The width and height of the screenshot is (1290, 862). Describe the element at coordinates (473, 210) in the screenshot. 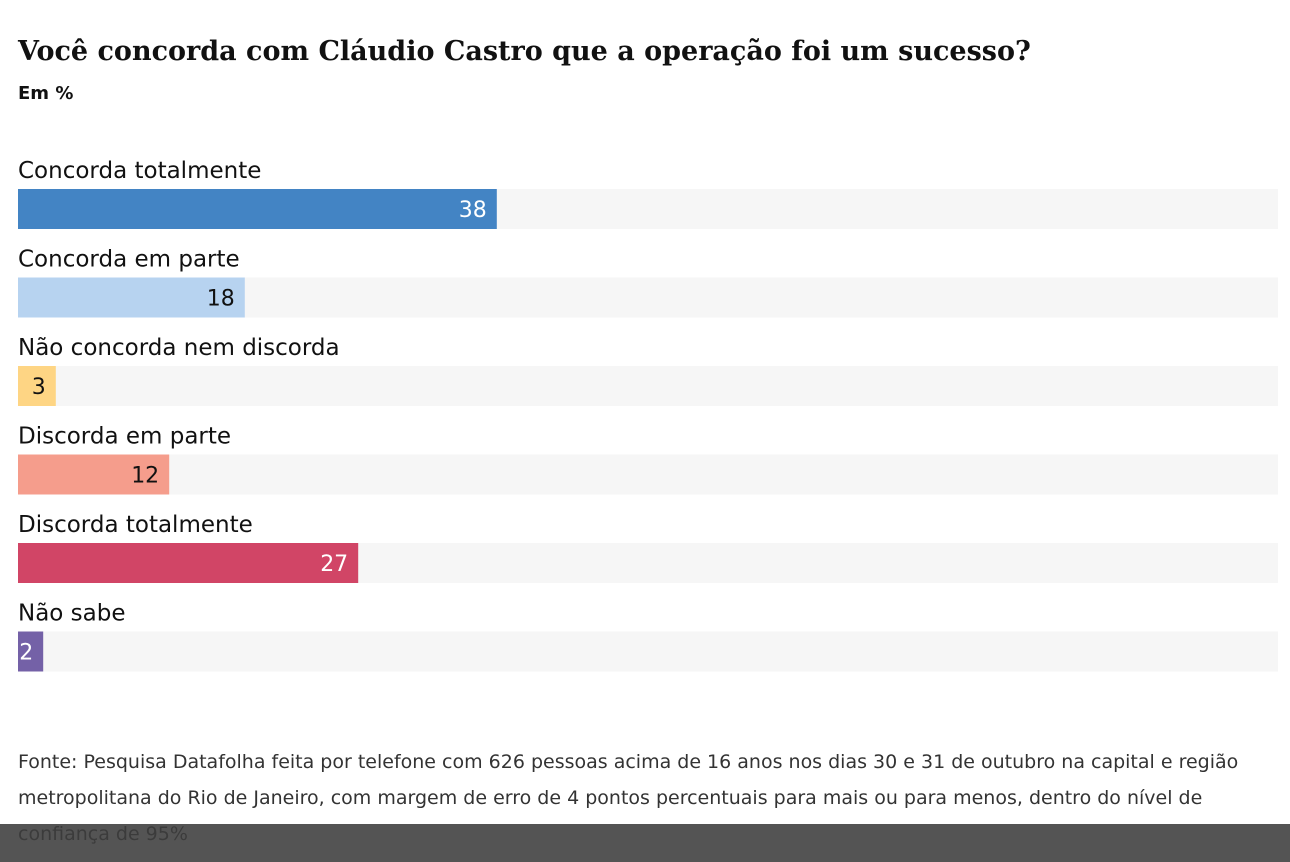

I see `value-label: 38` at that location.